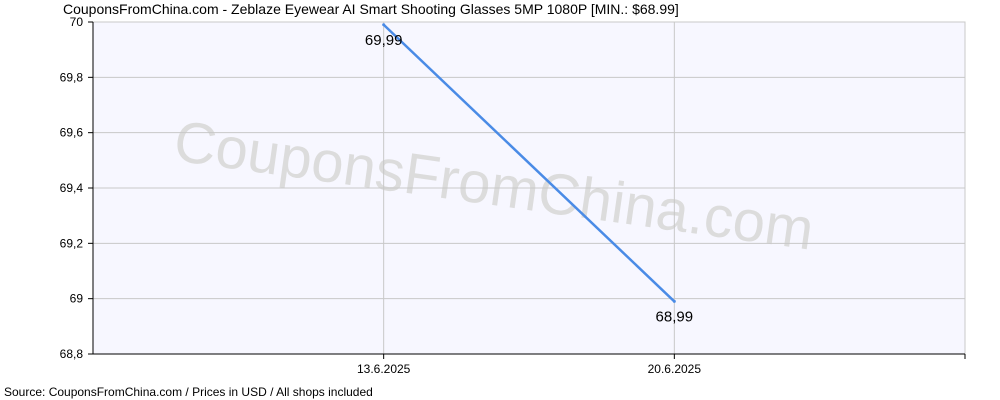 This screenshot has height=400, width=1000. I want to click on y-tick-label: 69,6, so click(72, 133).